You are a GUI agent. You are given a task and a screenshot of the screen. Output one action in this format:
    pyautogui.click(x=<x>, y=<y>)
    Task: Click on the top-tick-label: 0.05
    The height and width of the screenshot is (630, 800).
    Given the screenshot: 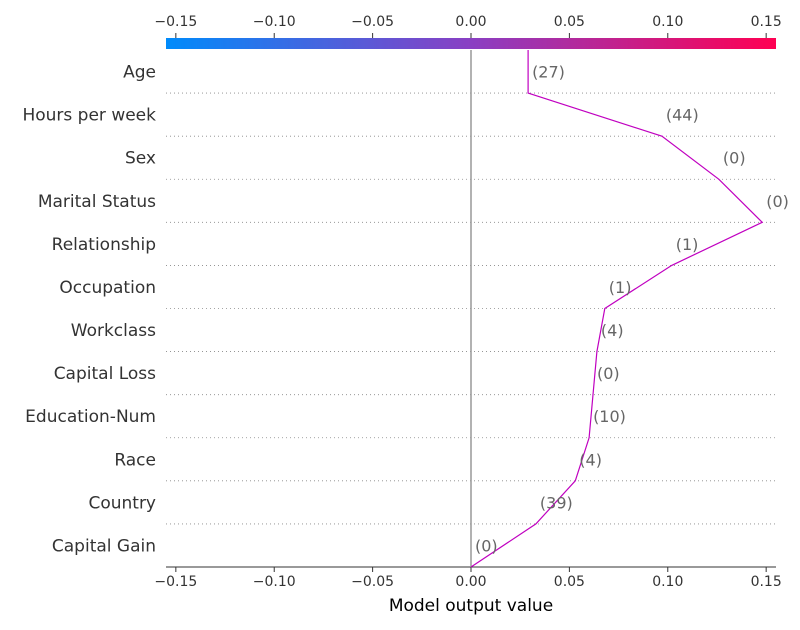 What is the action you would take?
    pyautogui.click(x=569, y=22)
    